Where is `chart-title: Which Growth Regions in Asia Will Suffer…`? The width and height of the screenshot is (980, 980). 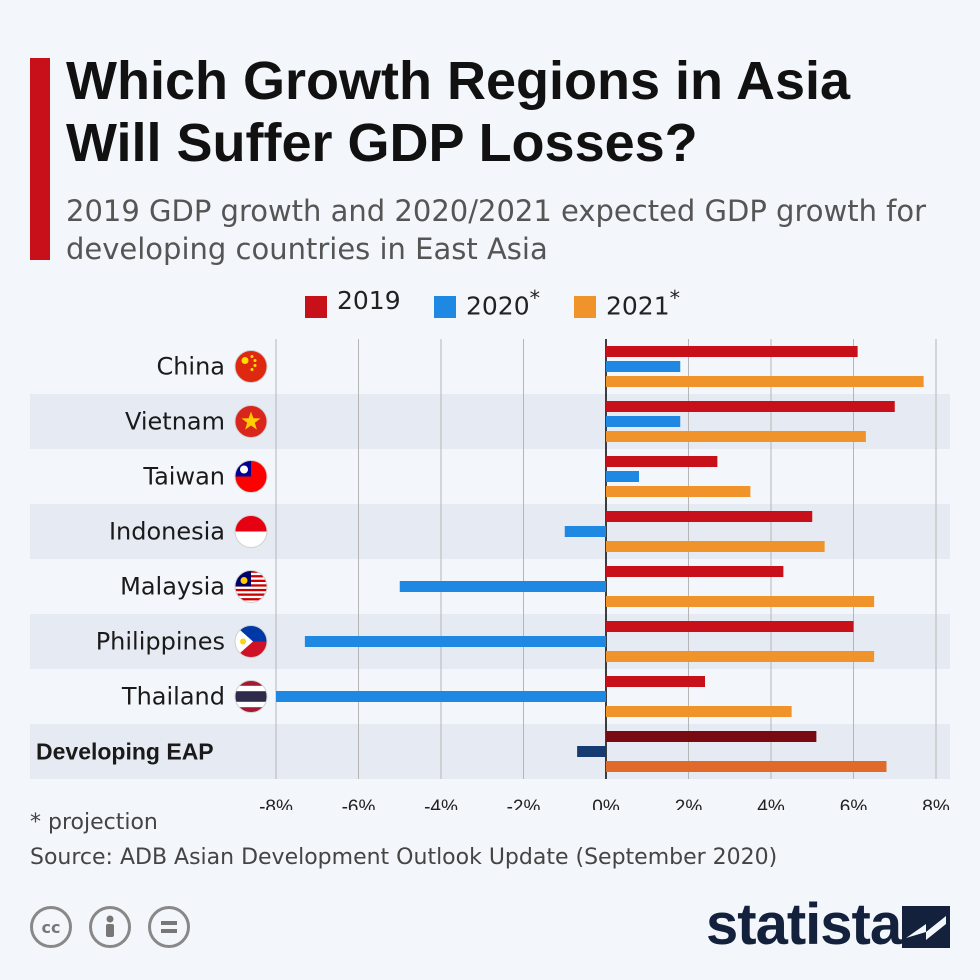 chart-title: Which Growth Regions in Asia Will Suffer… is located at coordinates (458, 112).